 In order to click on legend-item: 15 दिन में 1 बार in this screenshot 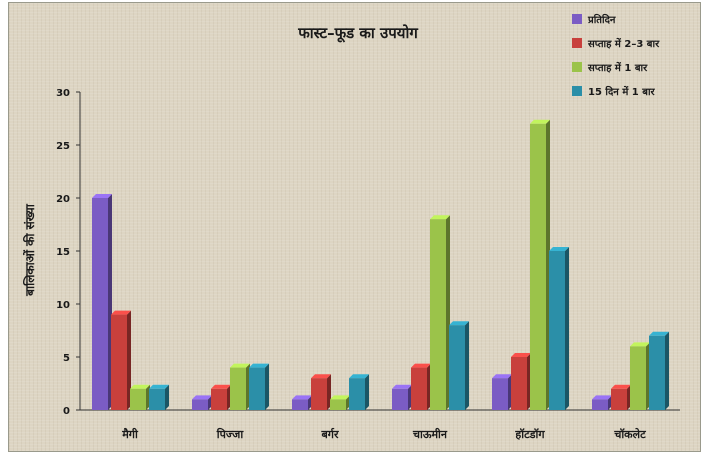, I will do `click(614, 91)`.